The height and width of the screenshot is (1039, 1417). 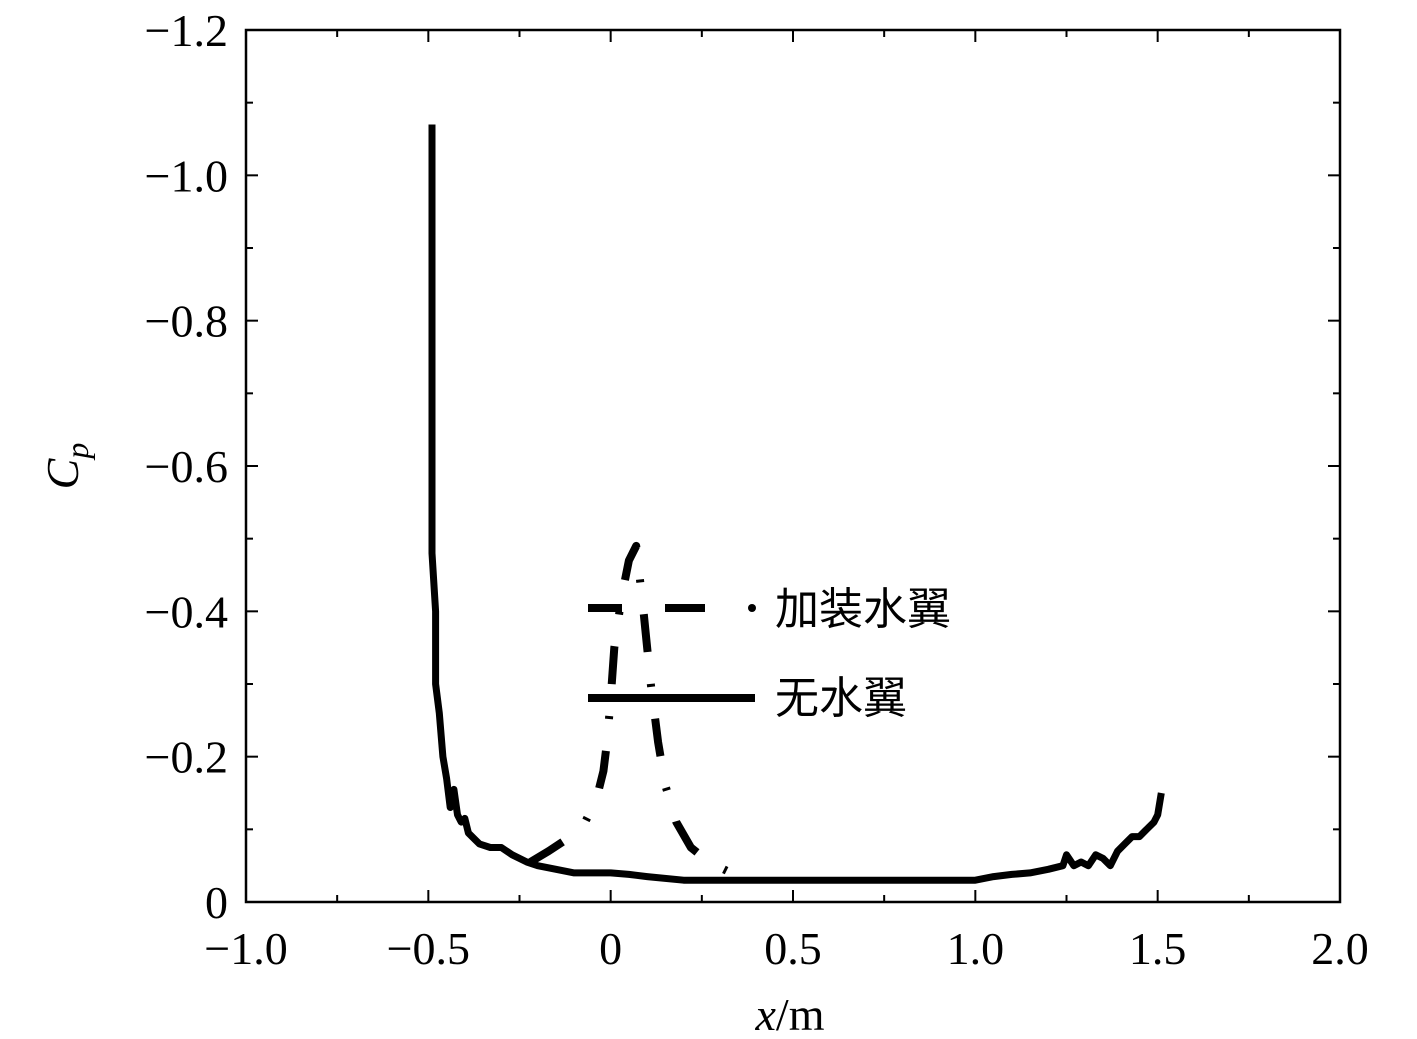 What do you see at coordinates (186, 175) in the screenshot?
I see `y-tick-label: −1.0` at bounding box center [186, 175].